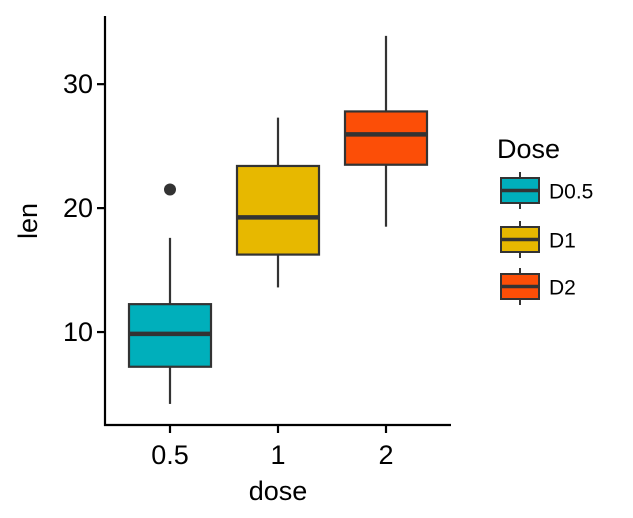 The height and width of the screenshot is (518, 633). I want to click on y-tick-label-20: 20, so click(78, 208).